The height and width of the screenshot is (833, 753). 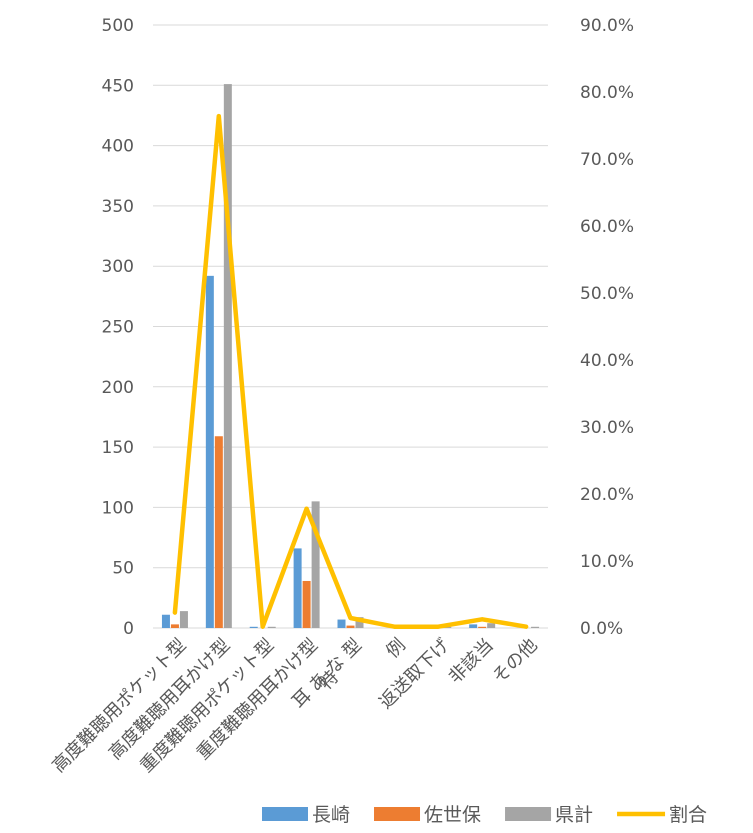 I want to click on y-axis-left: 0 50 100 150 200 250 300 350 400 450 500, so click(x=118, y=327).